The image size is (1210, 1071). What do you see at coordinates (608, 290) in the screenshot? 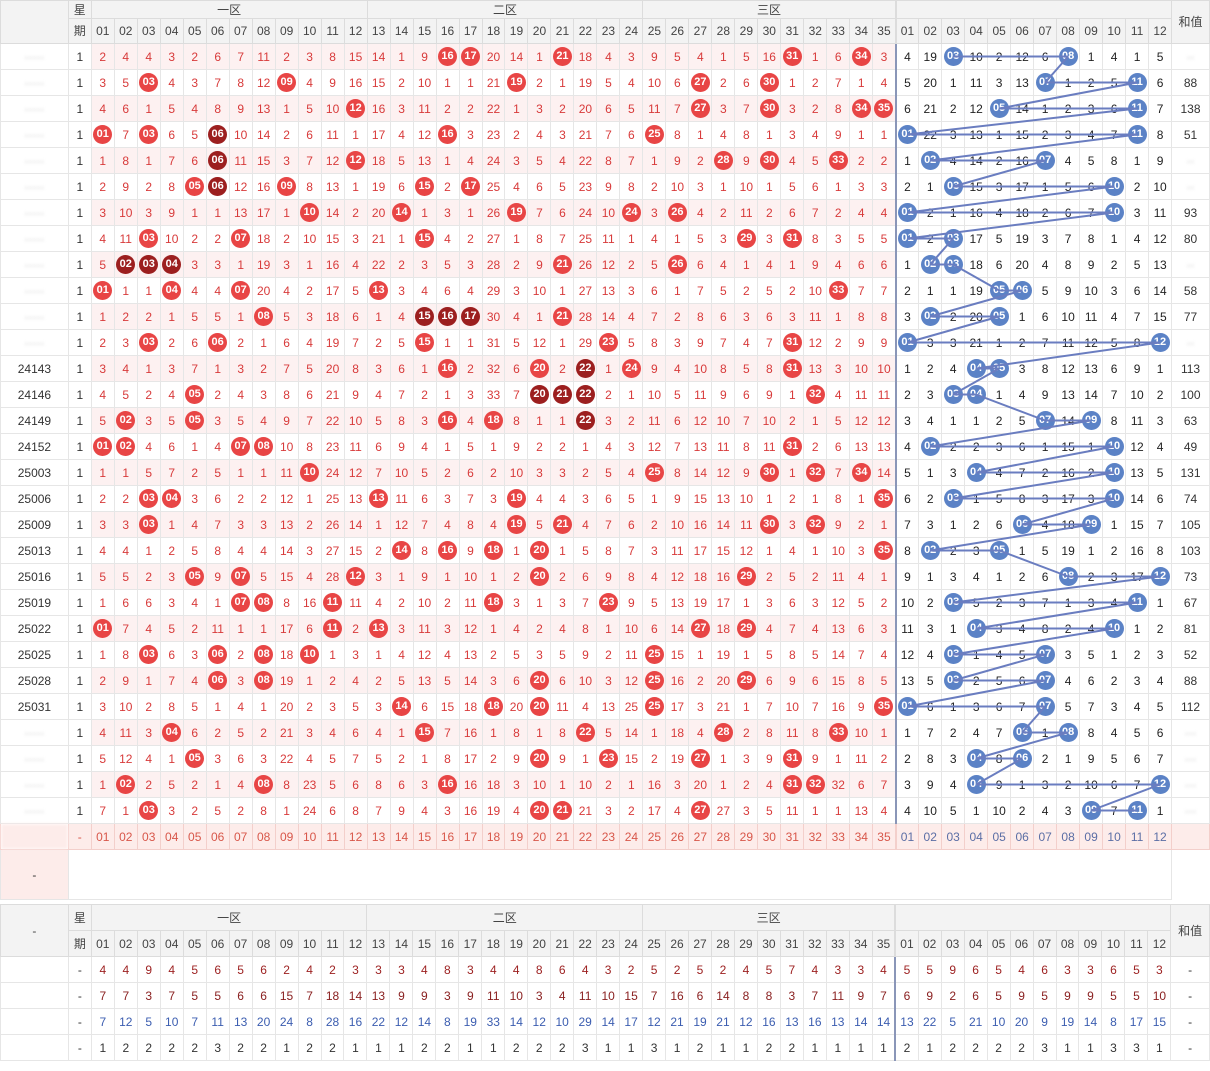
I see `front-cell-23: 13` at bounding box center [608, 290].